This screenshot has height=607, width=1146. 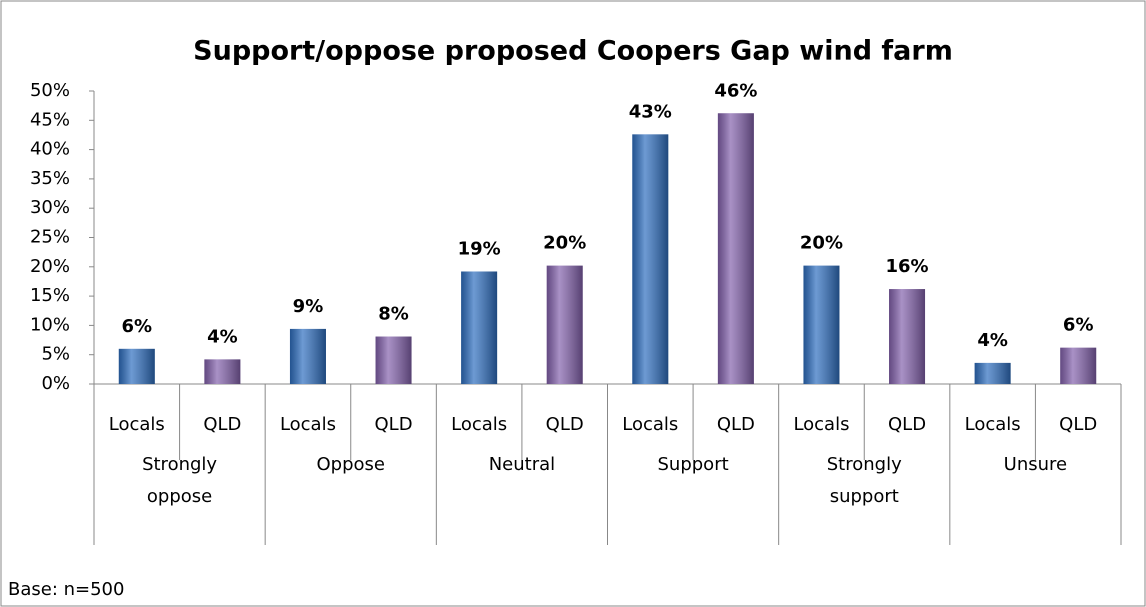 I want to click on y-tick-label: 50%, so click(x=50, y=90).